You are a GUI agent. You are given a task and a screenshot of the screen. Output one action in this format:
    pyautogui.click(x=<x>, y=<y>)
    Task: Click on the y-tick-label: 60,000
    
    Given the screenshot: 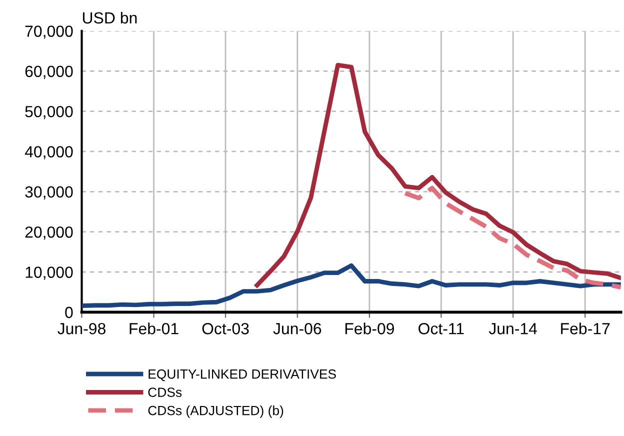 What is the action you would take?
    pyautogui.click(x=49, y=72)
    